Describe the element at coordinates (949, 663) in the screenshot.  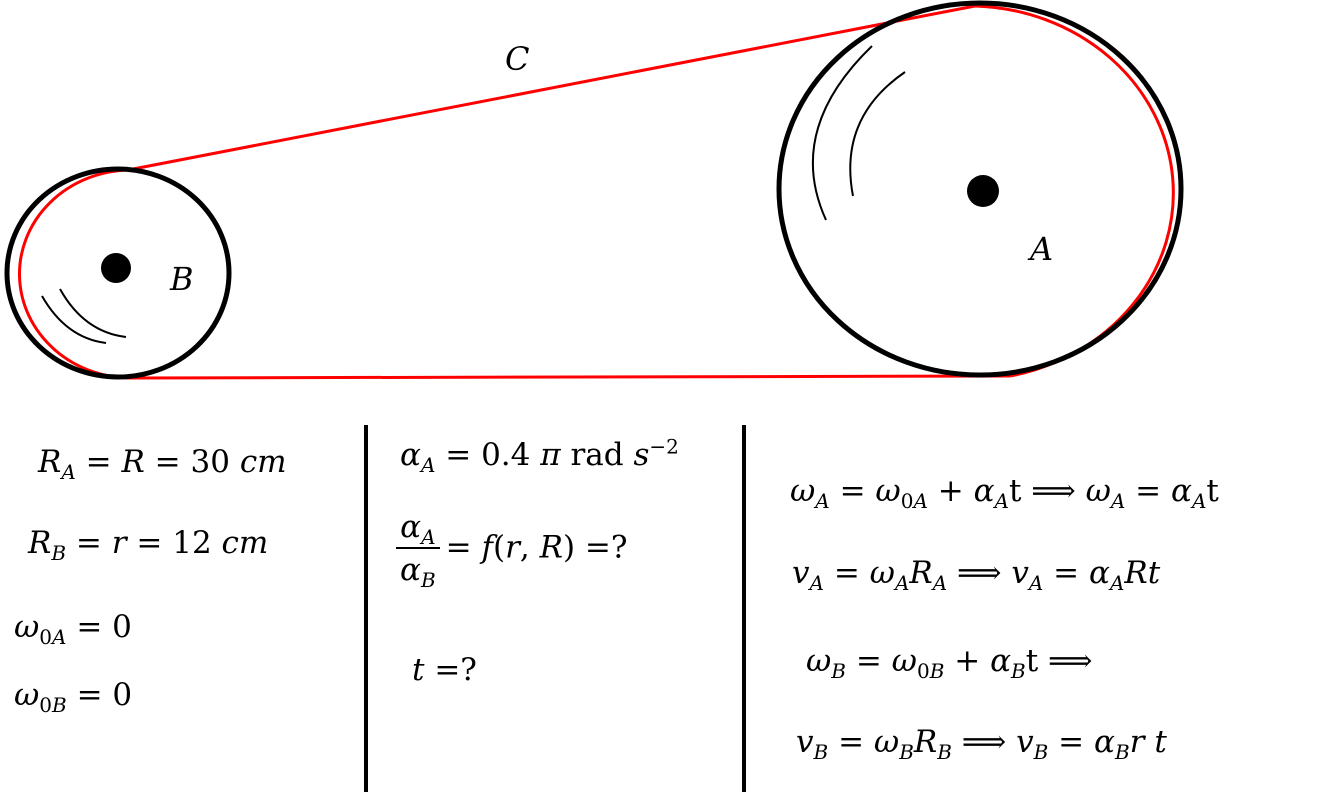
I see `solution-omega-b: ωB = ω0B + αBt ⟹` at that location.